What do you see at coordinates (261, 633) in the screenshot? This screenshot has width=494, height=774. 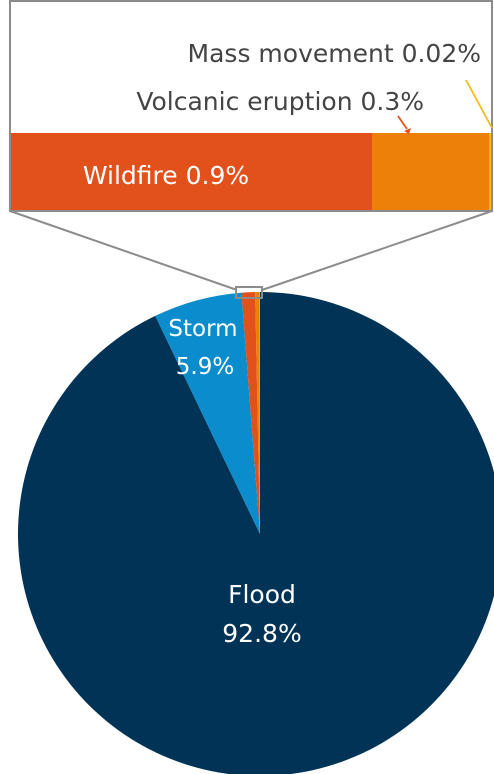 I see `slice-label-flood-value: 92.8%` at bounding box center [261, 633].